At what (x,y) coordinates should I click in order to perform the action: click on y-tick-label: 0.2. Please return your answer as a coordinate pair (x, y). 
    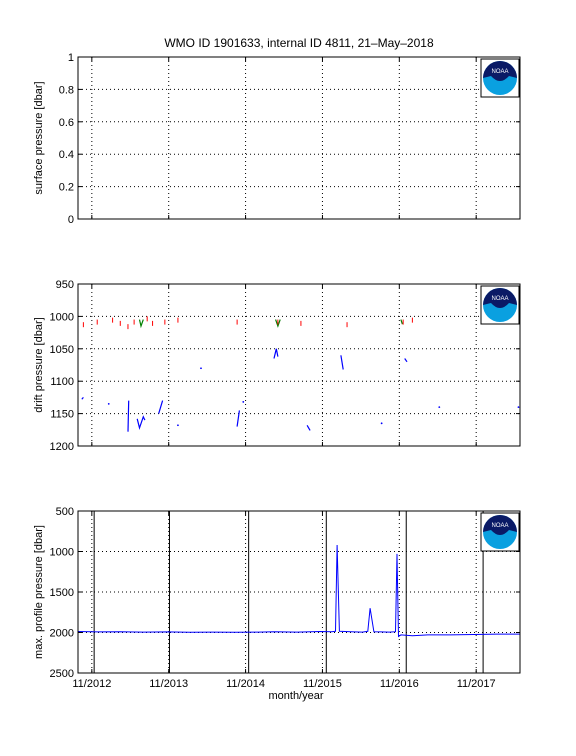
    Looking at the image, I should click on (66, 188).